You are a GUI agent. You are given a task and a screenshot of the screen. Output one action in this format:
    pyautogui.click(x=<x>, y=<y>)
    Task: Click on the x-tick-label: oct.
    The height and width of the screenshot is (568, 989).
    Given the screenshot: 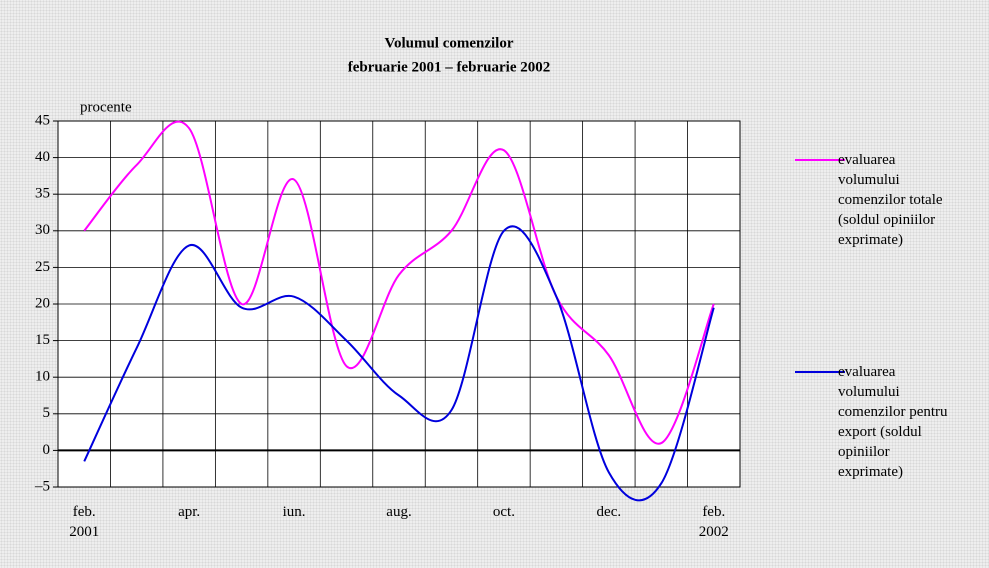 What is the action you would take?
    pyautogui.click(x=503, y=512)
    